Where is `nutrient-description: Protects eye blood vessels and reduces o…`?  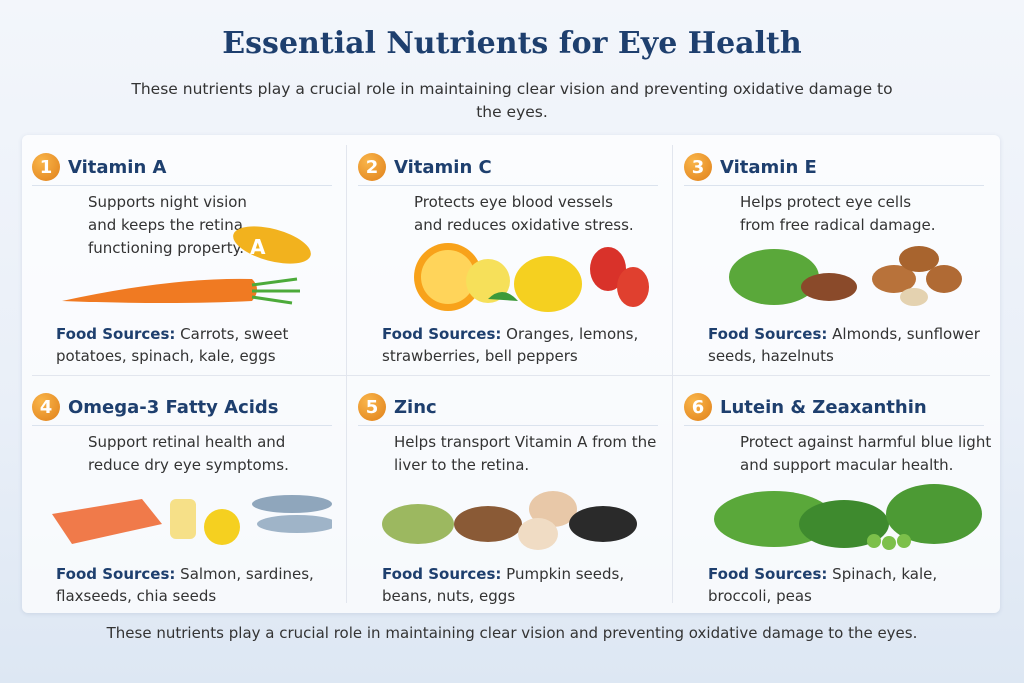
nutrient-description: Protects eye blood vessels and reduces o… is located at coordinates (524, 213).